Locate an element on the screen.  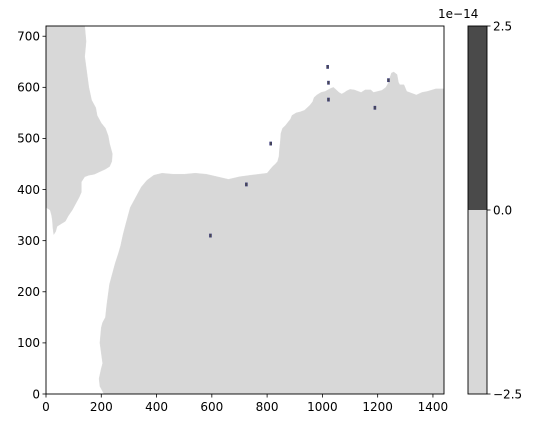
x-axis: 0 200 400 600 800 1000 1200 1400 is located at coordinates (245, 404).